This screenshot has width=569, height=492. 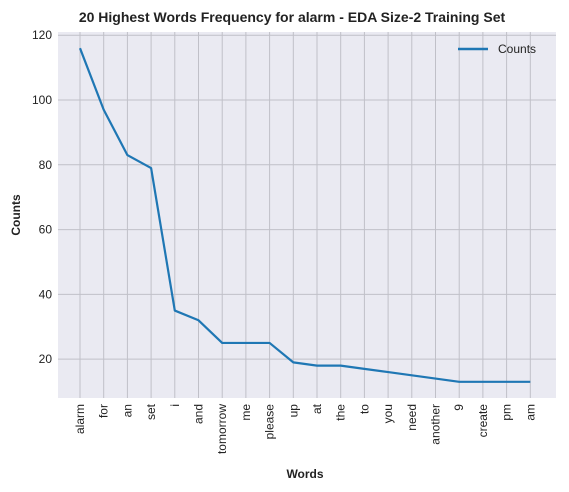 I want to click on x-tick-label: at, so click(x=317, y=408).